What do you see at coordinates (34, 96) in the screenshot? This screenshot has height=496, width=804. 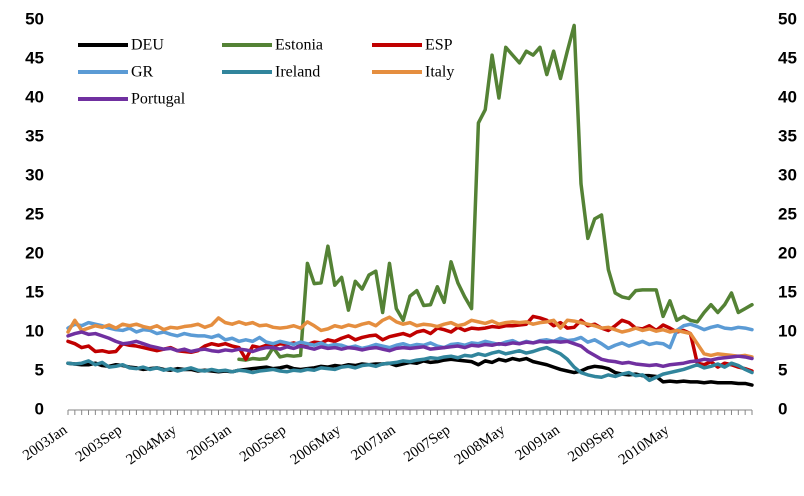 I see `y-tick-label: 40` at bounding box center [34, 96].